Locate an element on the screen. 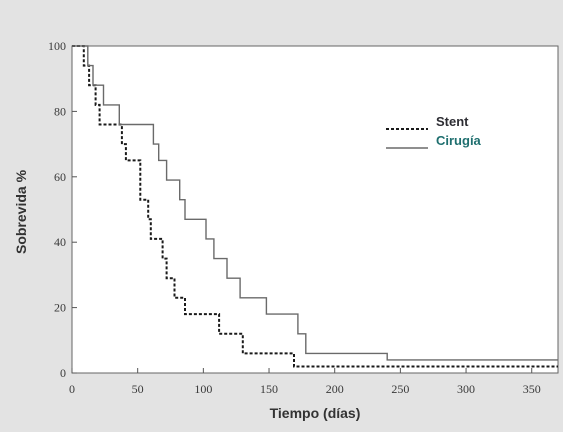  x-tick-label: 300 is located at coordinates (466, 389).